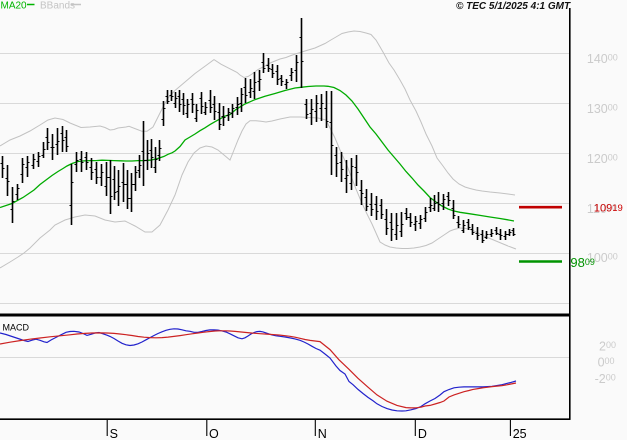  Describe the element at coordinates (114, 433) in the screenshot. I see `svg-text: S` at that location.